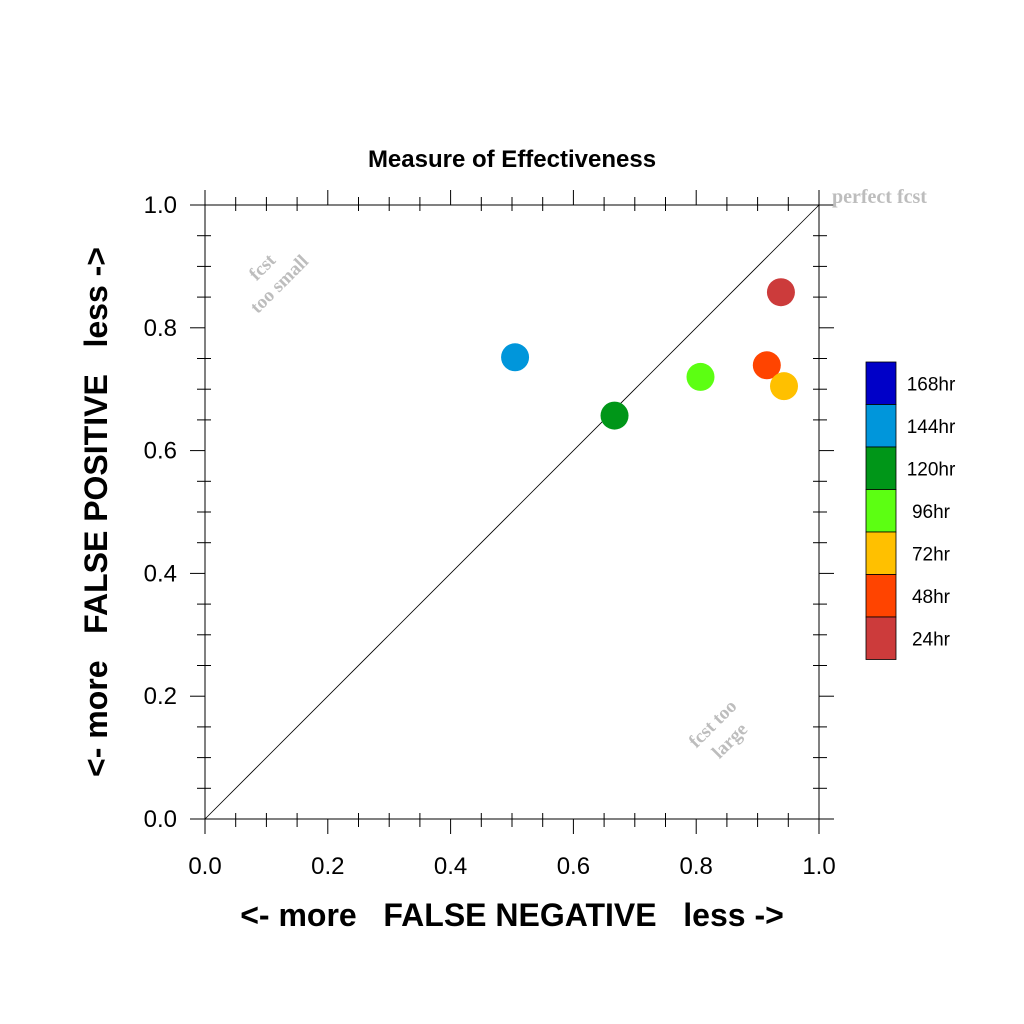 This screenshot has height=1024, width=1024. What do you see at coordinates (700, 376) in the screenshot?
I see `data-point-96hr` at bounding box center [700, 376].